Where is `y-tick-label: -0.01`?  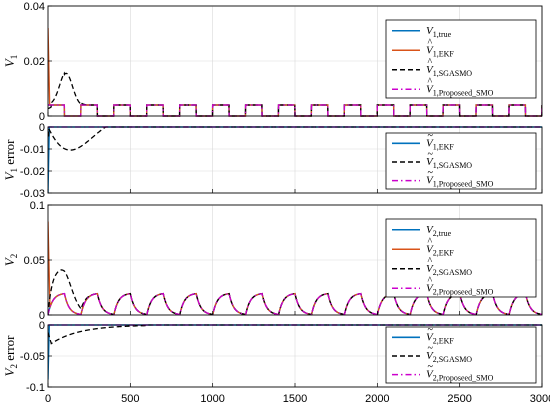 y-tick-label: -0.01 is located at coordinates (32, 150).